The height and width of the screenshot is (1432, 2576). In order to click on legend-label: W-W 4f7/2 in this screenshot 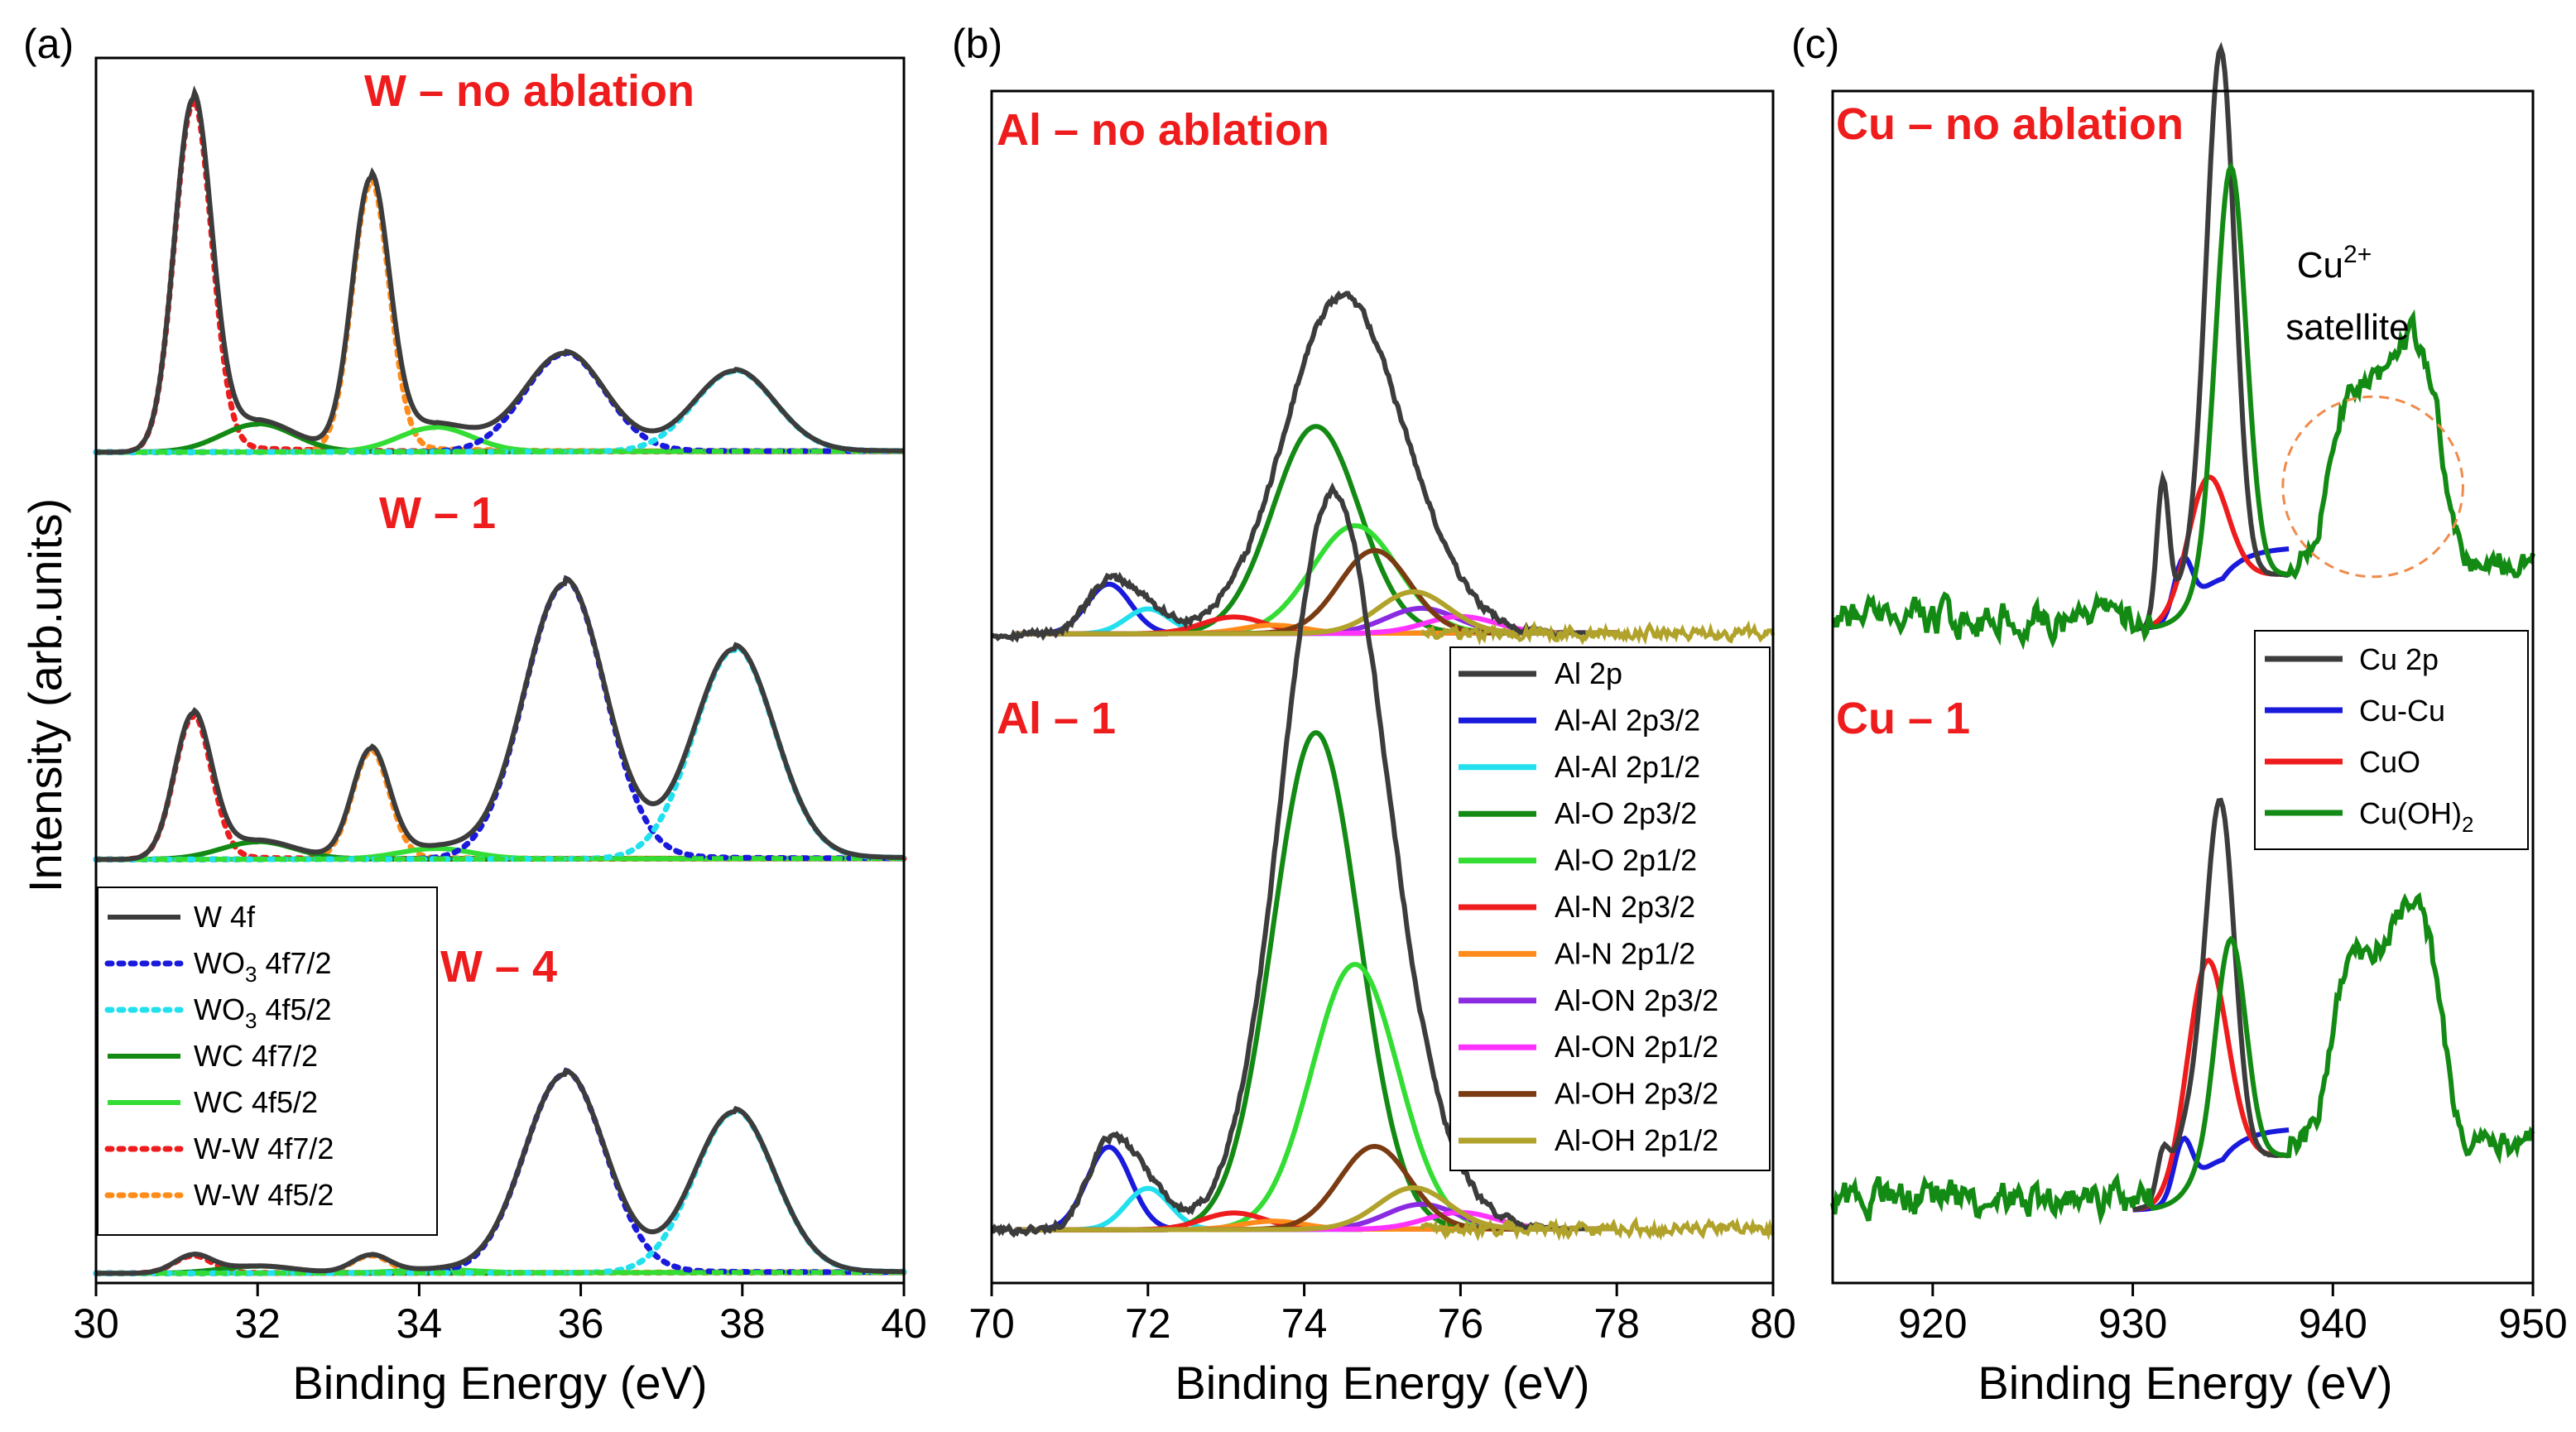, I will do `click(264, 1149)`.